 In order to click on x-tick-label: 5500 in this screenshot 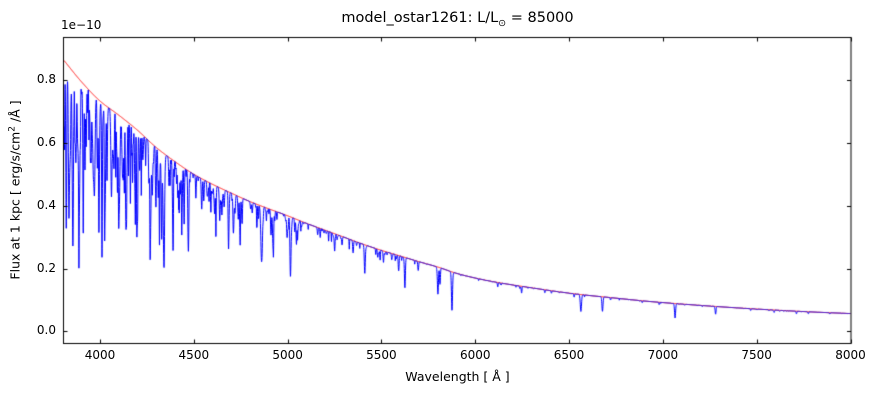, I will do `click(381, 355)`.